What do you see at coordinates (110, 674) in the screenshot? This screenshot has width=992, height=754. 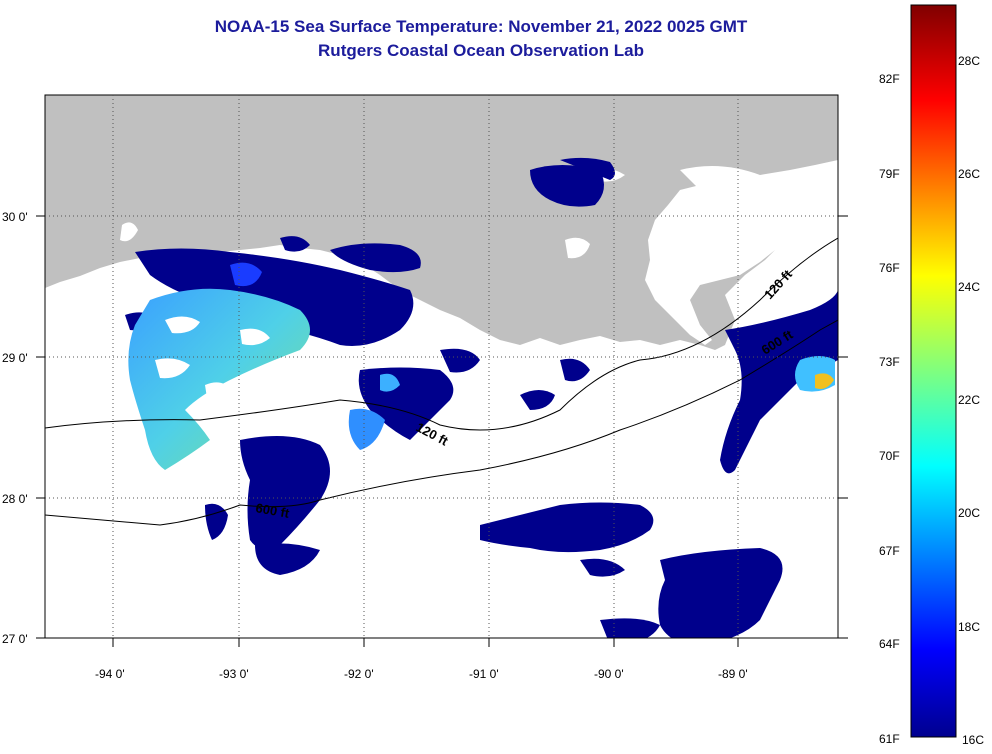 I see `lon-label: -94 0'` at bounding box center [110, 674].